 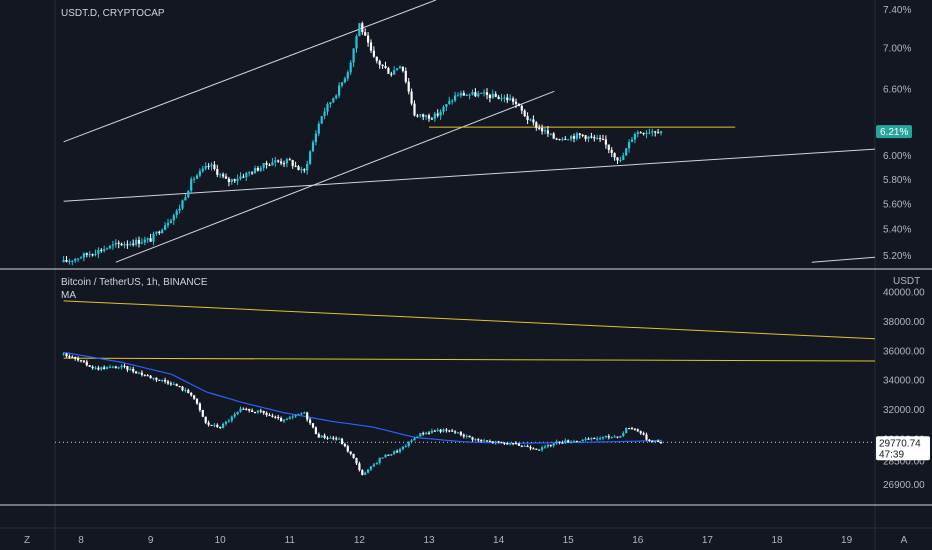 What do you see at coordinates (897, 180) in the screenshot?
I see `price-tick-label: 5.80%` at bounding box center [897, 180].